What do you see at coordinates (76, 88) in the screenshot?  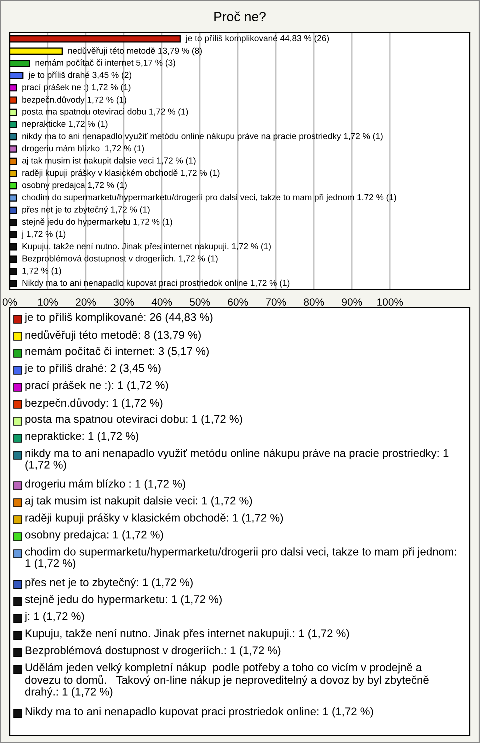 I see `data-label: prací prášek ne :) 1,72 % (1)` at bounding box center [76, 88].